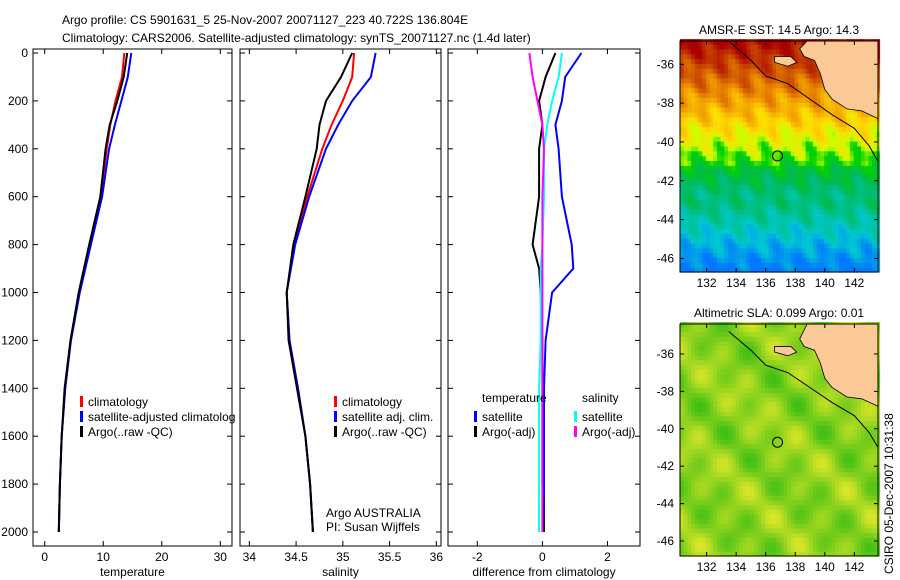  What do you see at coordinates (14, 484) in the screenshot?
I see `y-tick-label: 1800` at bounding box center [14, 484].